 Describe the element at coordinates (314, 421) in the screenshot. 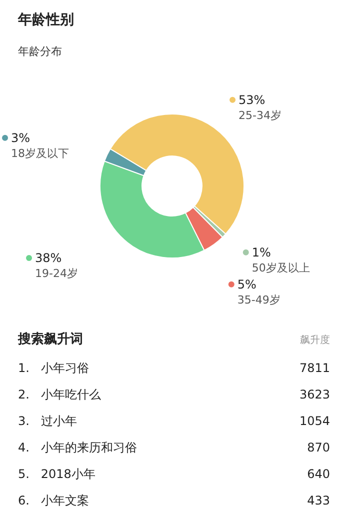

I see `data-label: 1054` at that location.